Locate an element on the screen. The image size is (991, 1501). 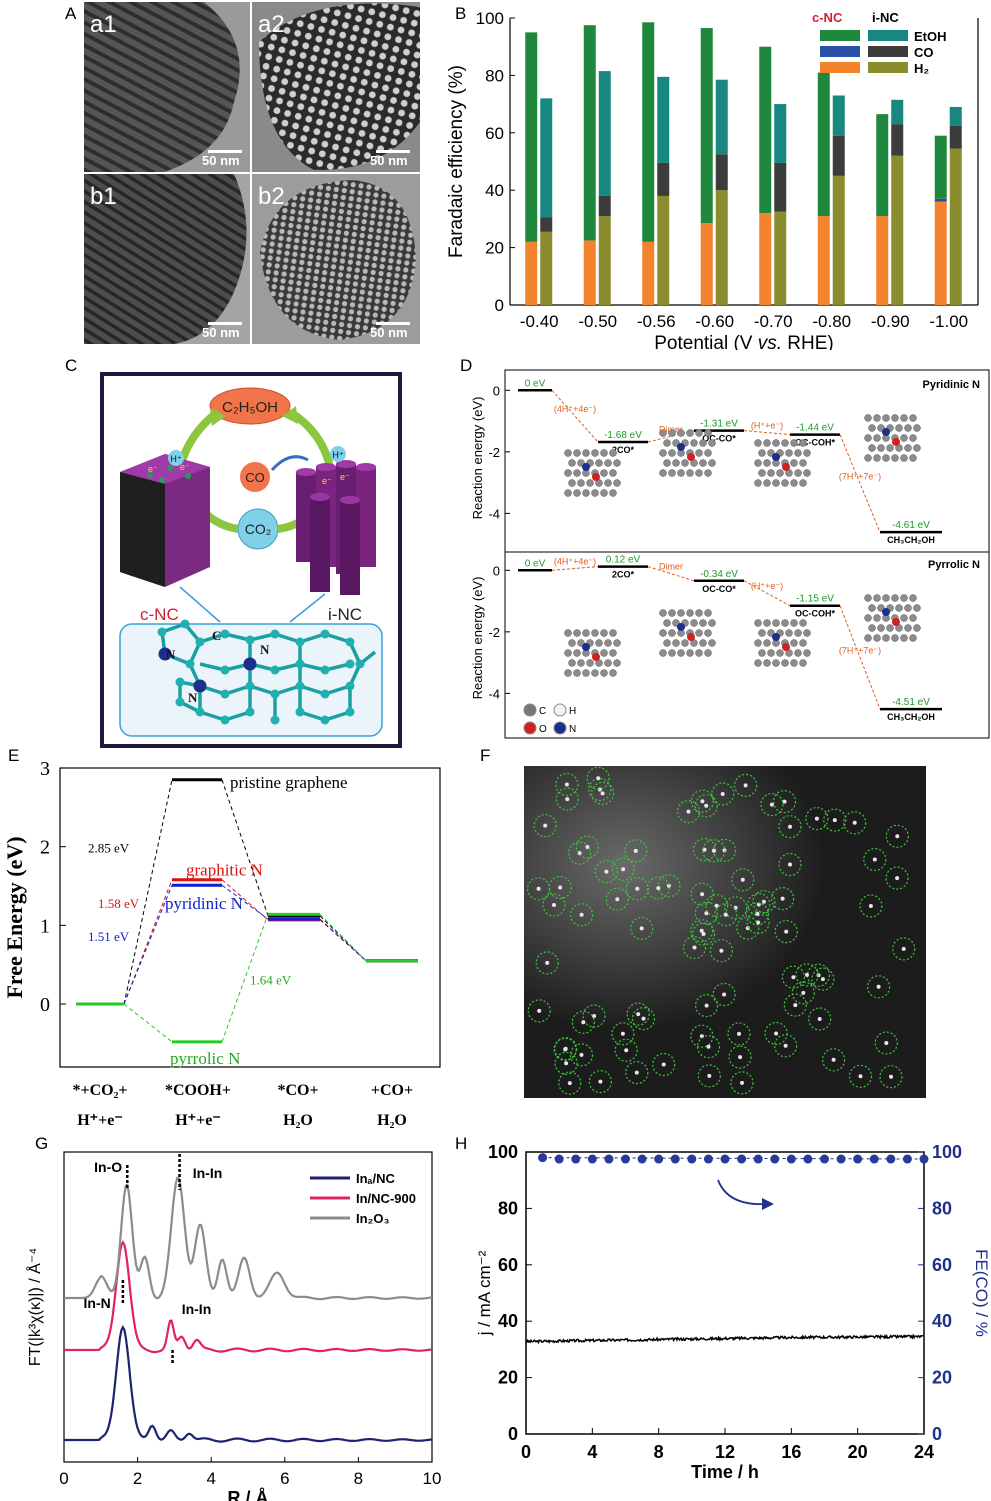
level-label: OC-COH* is located at coordinates (815, 443).